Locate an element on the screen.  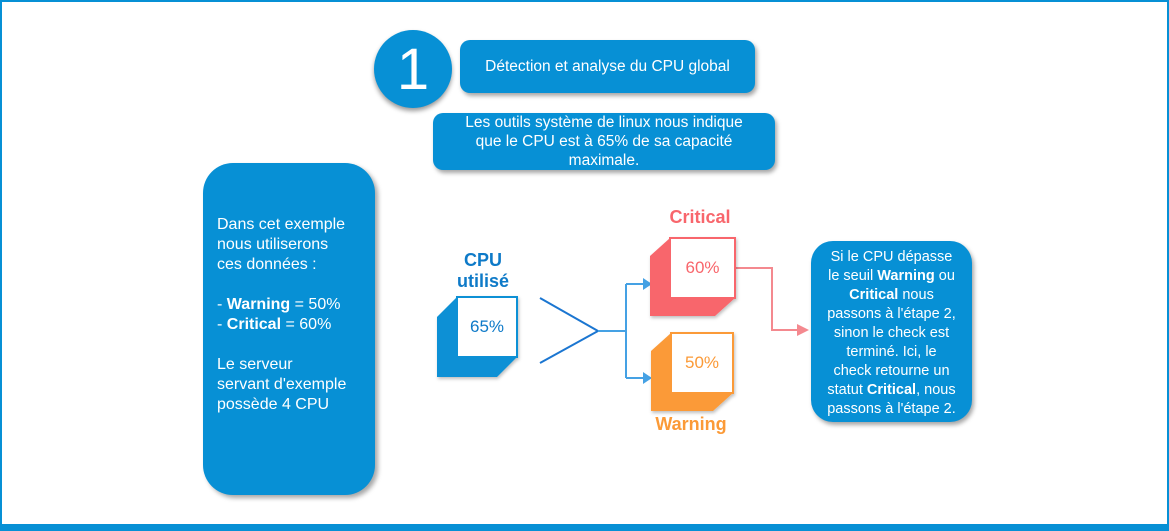
step-title-box: Détection et analyse du CPU global is located at coordinates (607, 66).